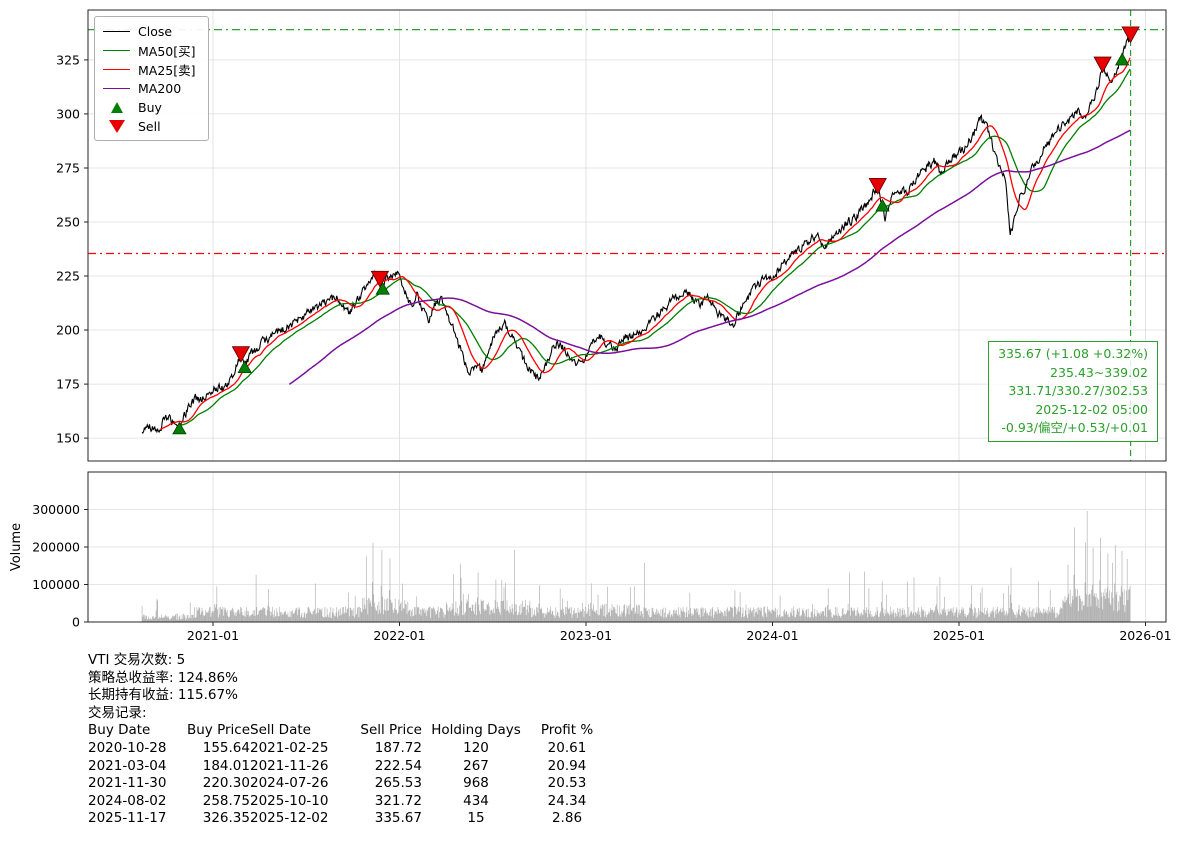 Image resolution: width=1180 pixels, height=852 pixels. Describe the element at coordinates (567, 765) in the screenshot. I see `trade-cell: 20.94` at that location.